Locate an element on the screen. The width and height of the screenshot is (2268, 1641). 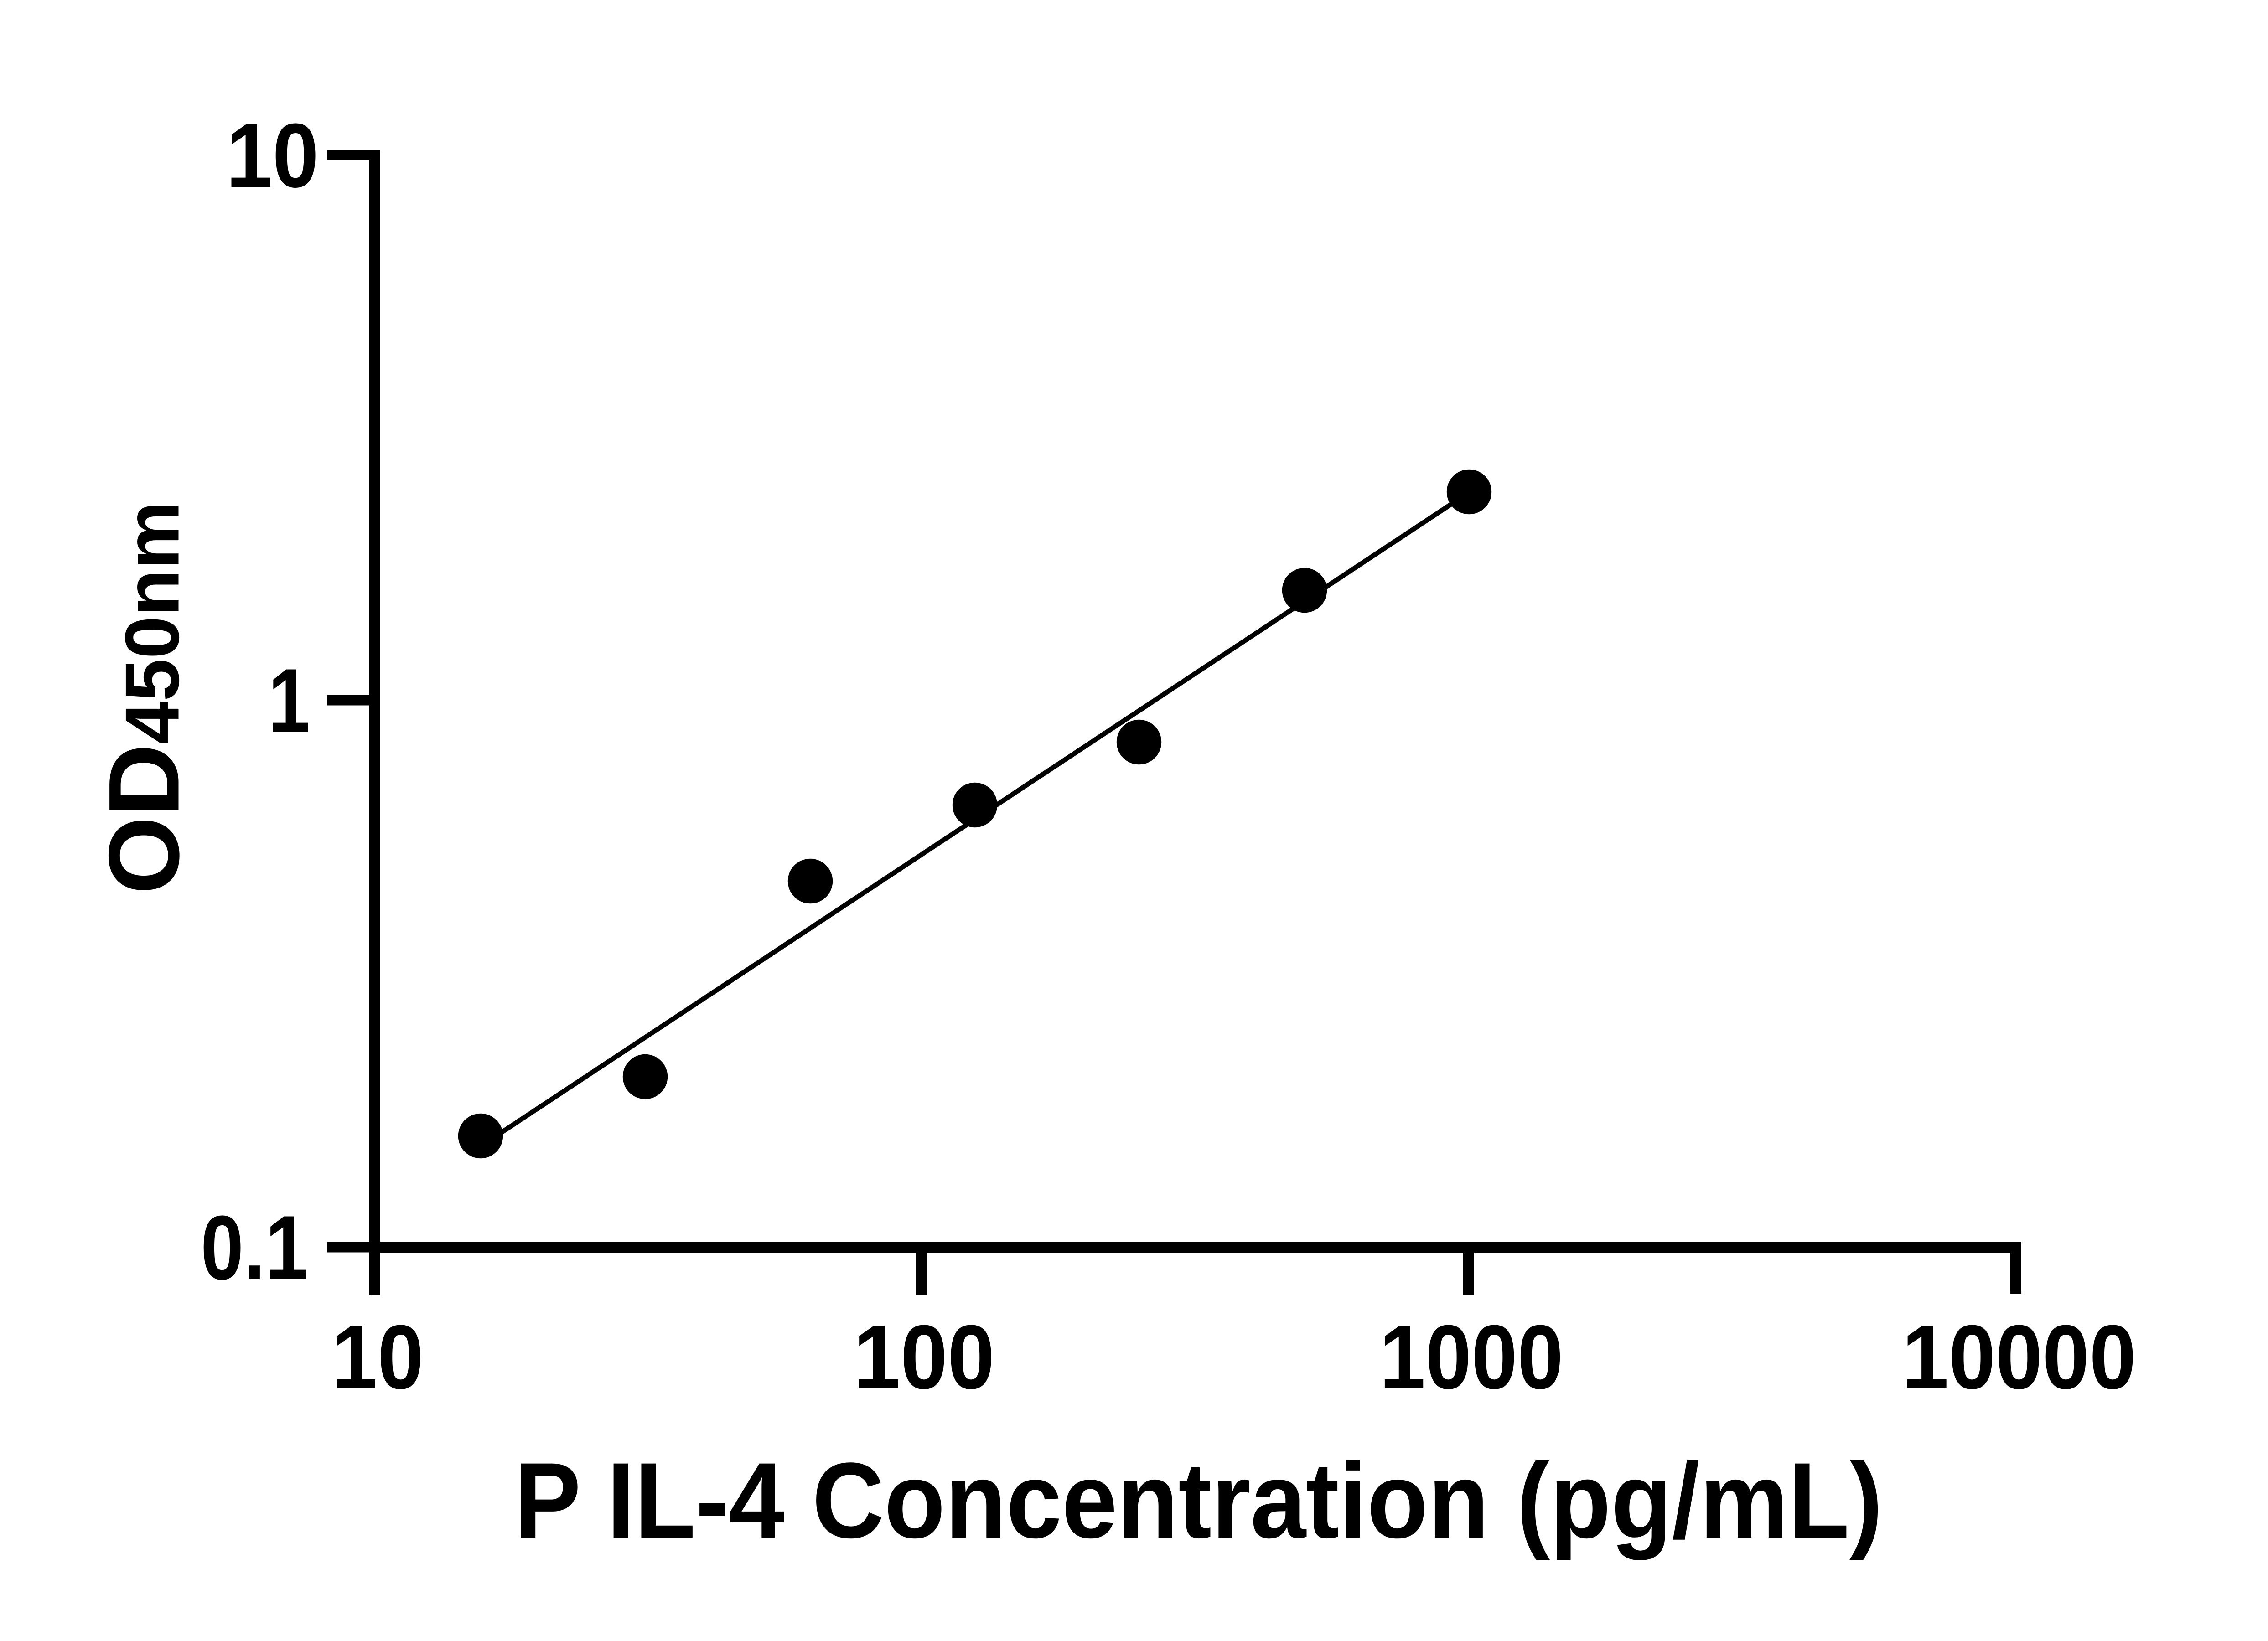
svg-text: 1 is located at coordinates (289, 701).